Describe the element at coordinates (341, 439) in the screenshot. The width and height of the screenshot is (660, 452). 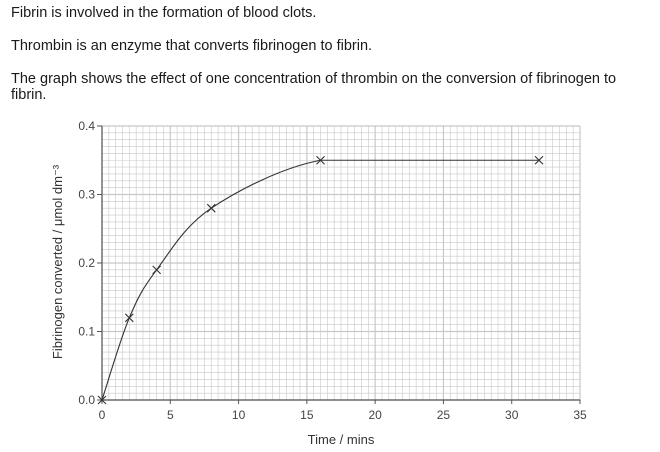
I see `x-axis-label: Time / mins` at that location.